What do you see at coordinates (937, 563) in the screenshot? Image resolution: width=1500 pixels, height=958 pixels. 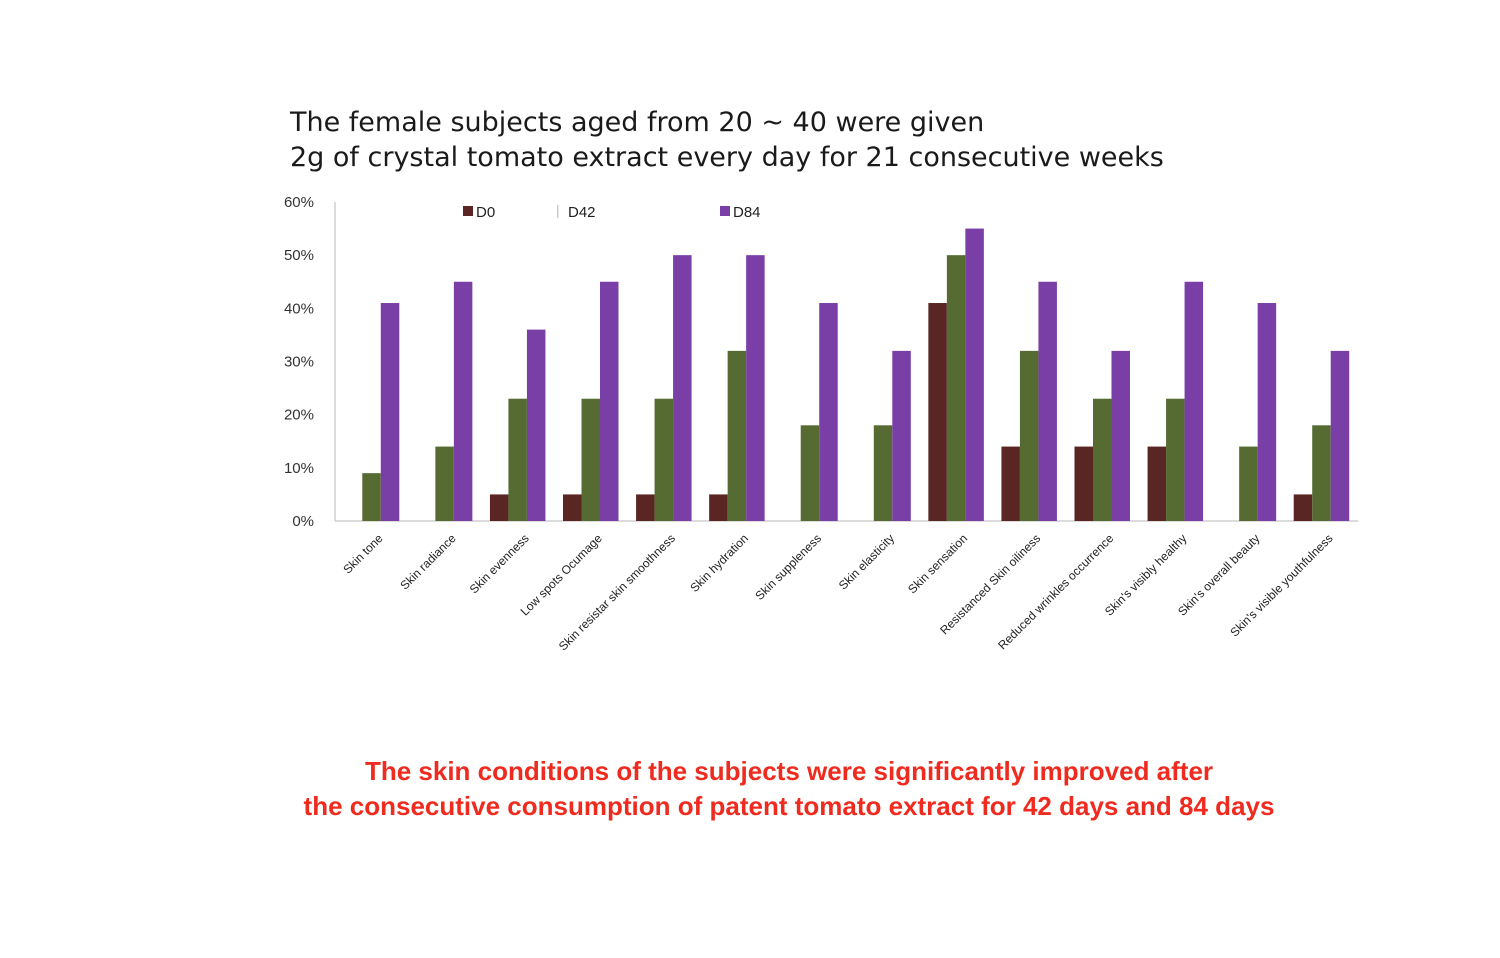 I see `x-tick-label: Skin sensation` at bounding box center [937, 563].